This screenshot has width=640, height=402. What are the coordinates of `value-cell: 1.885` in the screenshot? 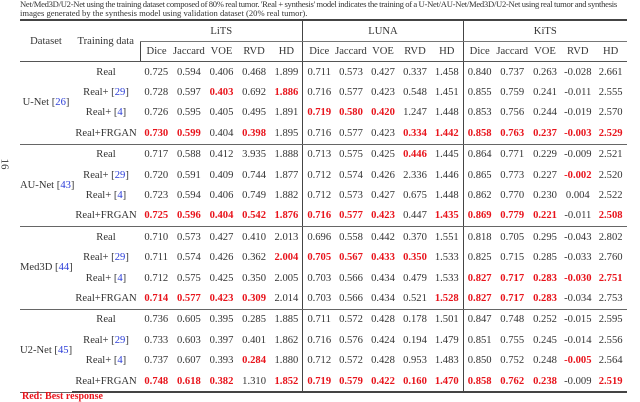 It's located at (286, 320).